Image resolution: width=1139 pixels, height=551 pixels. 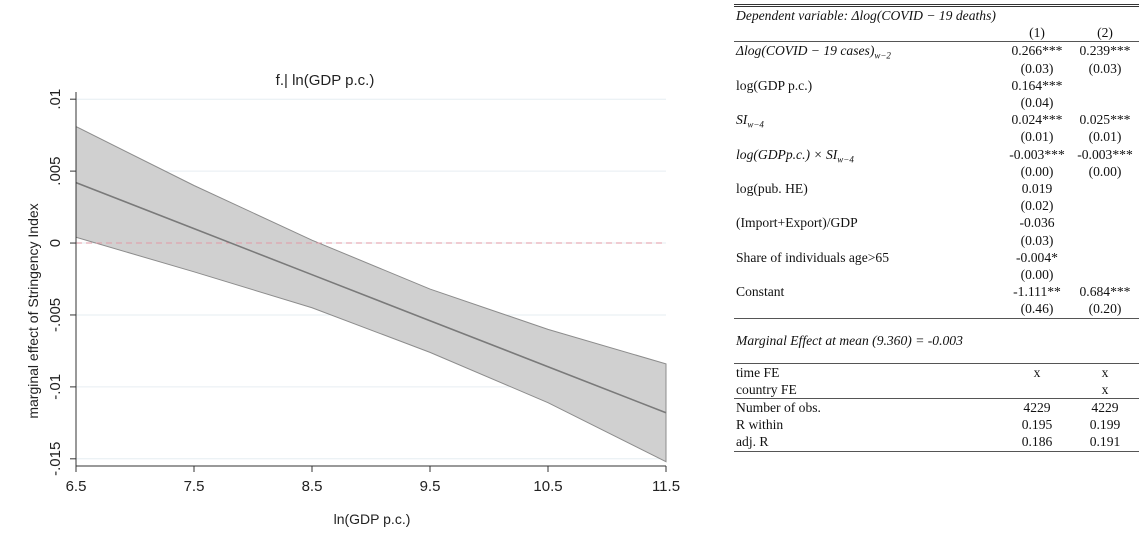 I want to click on stat-cell-col1: 0.195, so click(x=1037, y=425).